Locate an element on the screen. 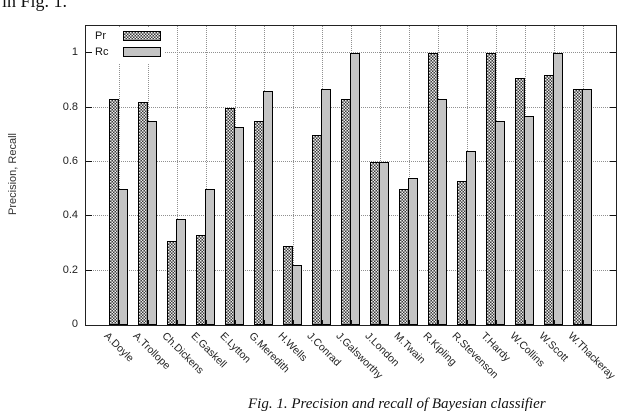 Image resolution: width=640 pixels, height=413 pixels. legend-row-precision: Pr is located at coordinates (128, 36).